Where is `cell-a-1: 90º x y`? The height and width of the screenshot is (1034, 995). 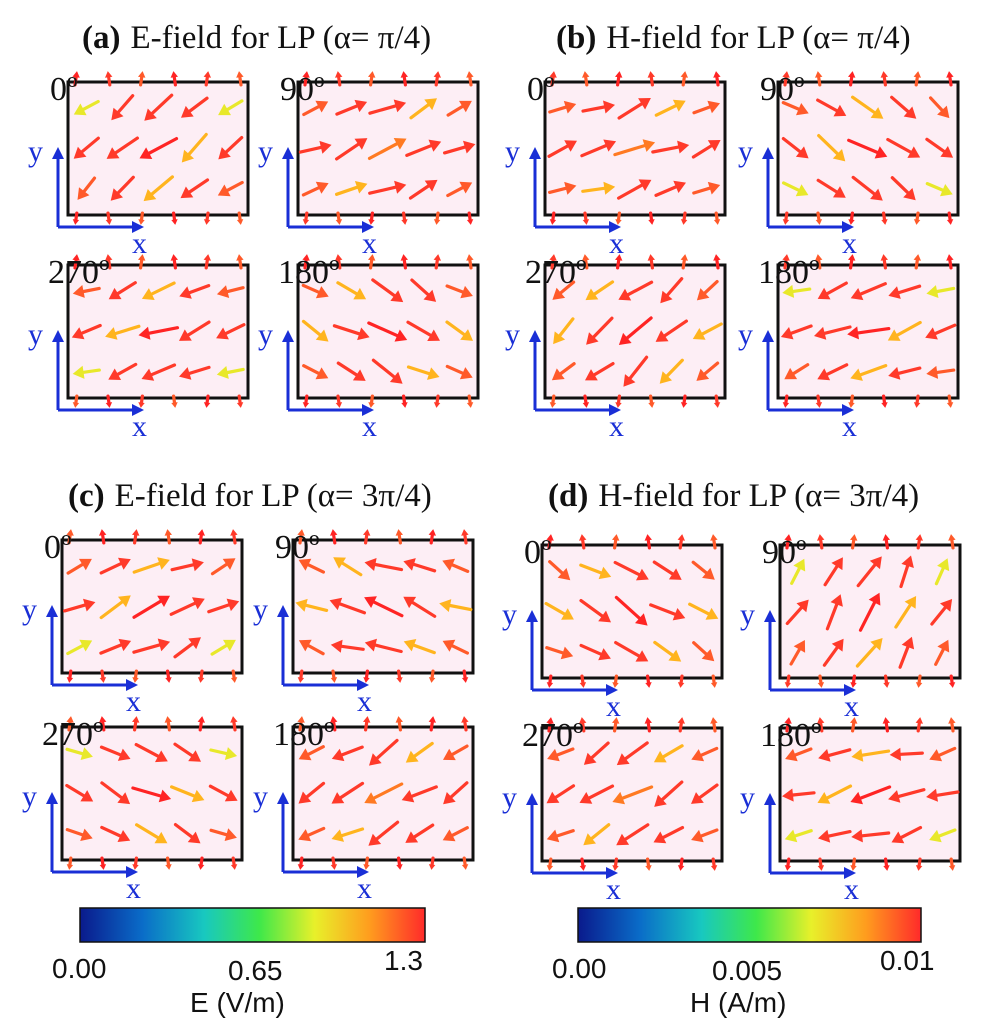
cell-a-1: 90º x y is located at coordinates (369, 165).